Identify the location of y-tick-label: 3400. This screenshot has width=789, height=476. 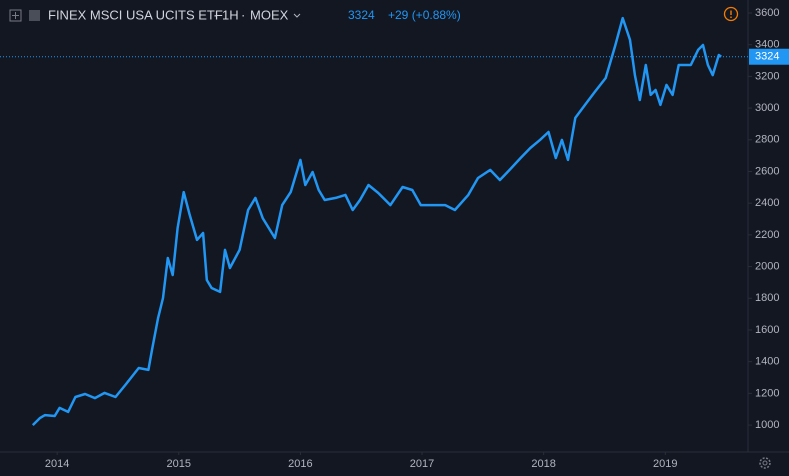
(767, 45).